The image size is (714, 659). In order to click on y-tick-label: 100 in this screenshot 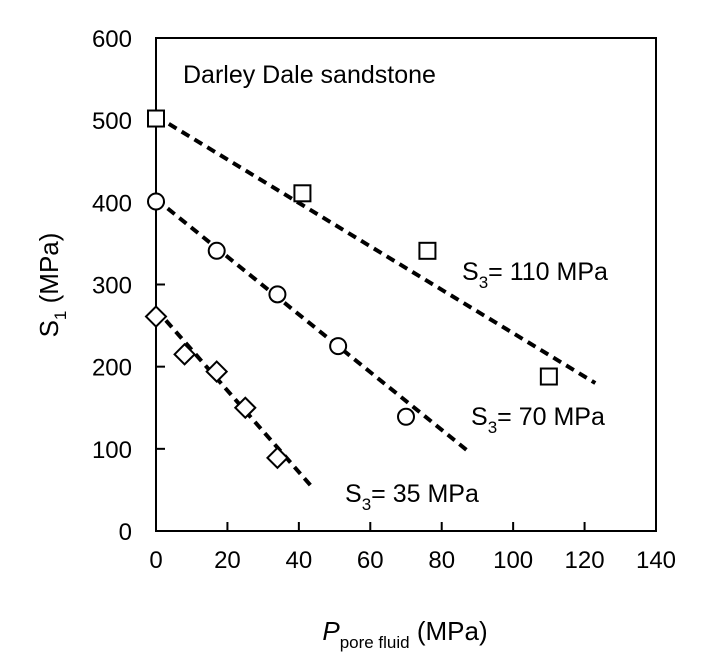, I will do `click(112, 450)`.